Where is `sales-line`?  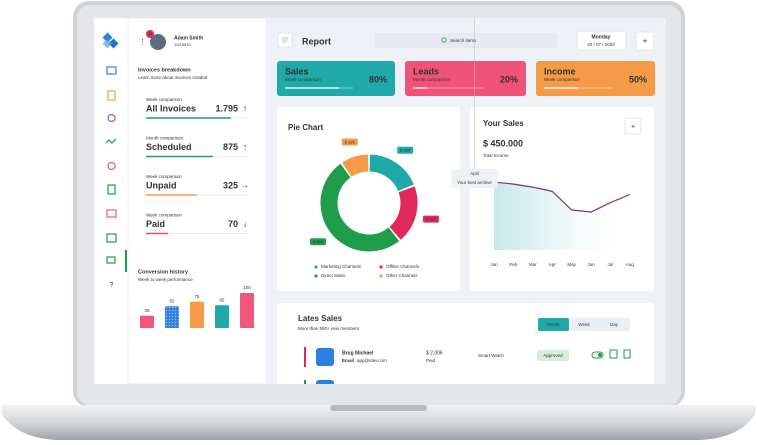 sales-line is located at coordinates (562, 197).